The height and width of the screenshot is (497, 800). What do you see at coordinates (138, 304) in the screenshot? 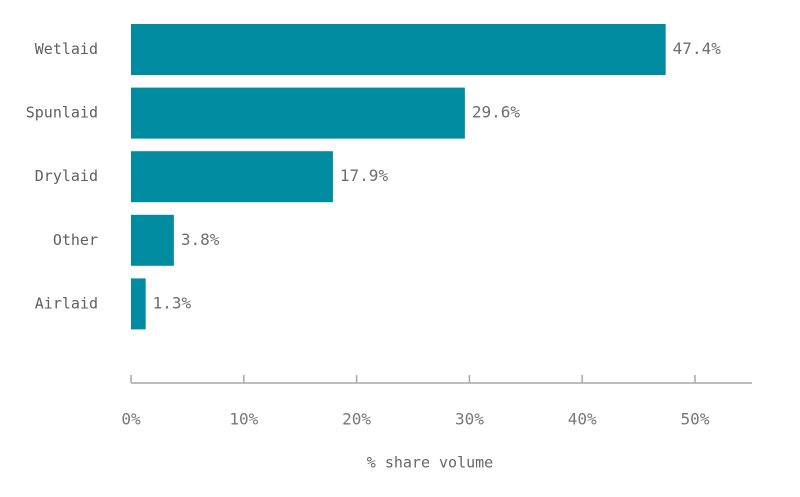
I see `bar-airlaid` at bounding box center [138, 304].